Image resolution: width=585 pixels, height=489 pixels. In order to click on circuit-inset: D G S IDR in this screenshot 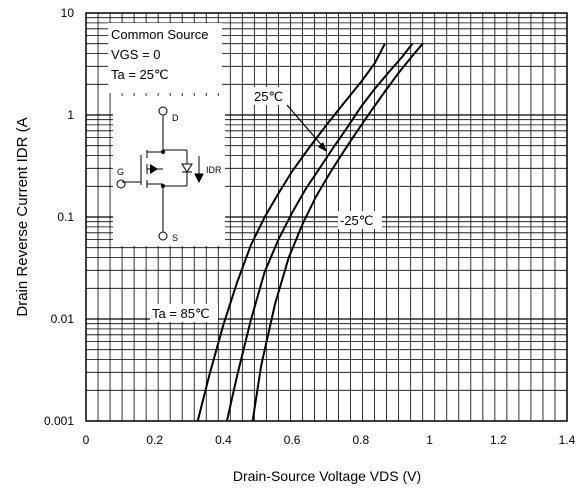, I will do `click(169, 171)`.